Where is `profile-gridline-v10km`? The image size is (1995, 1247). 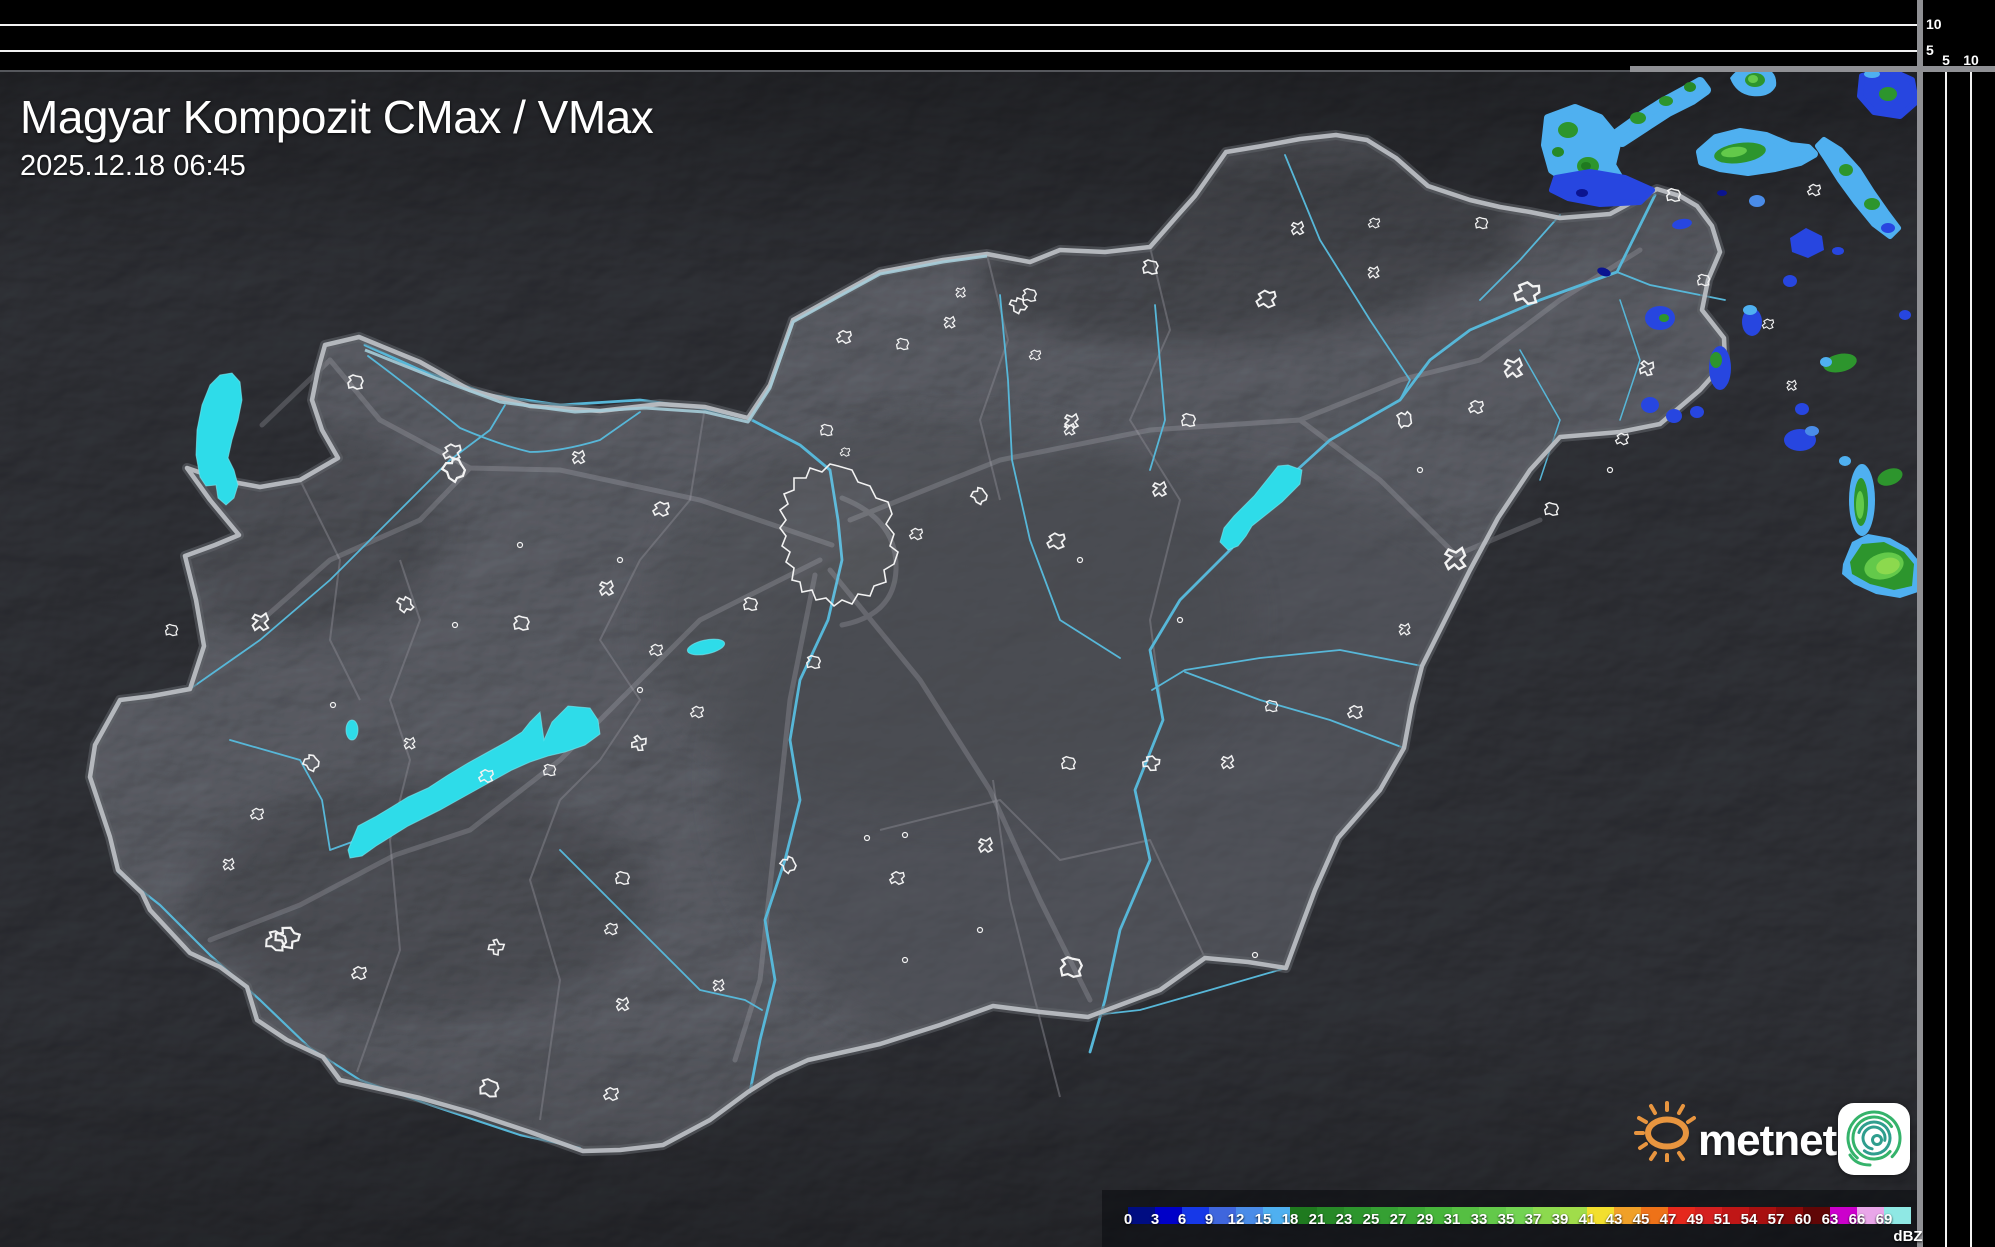 profile-gridline-v10km is located at coordinates (1971, 659).